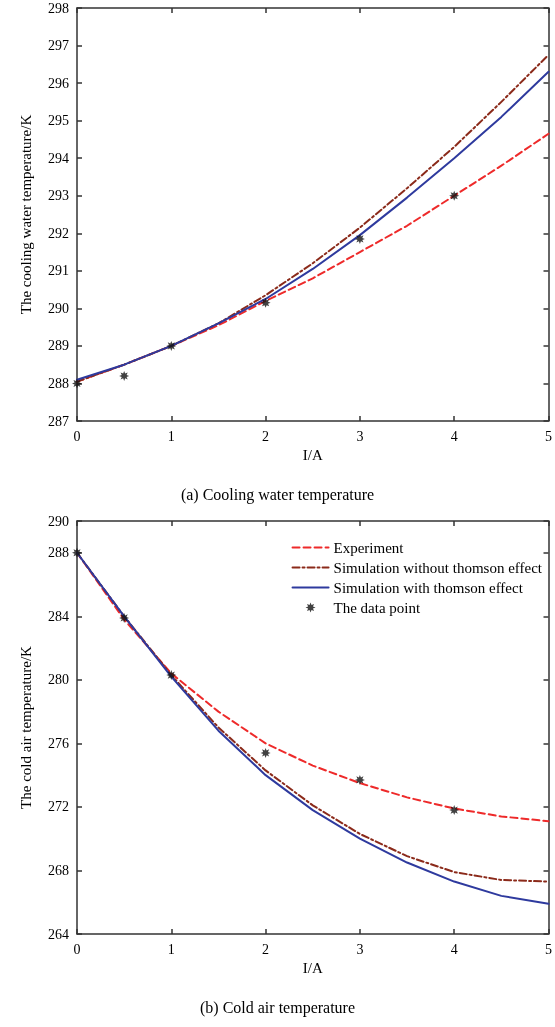 This screenshot has width=555, height=1027. What do you see at coordinates (58, 421) in the screenshot?
I see `y-tick-label: 287` at bounding box center [58, 421].